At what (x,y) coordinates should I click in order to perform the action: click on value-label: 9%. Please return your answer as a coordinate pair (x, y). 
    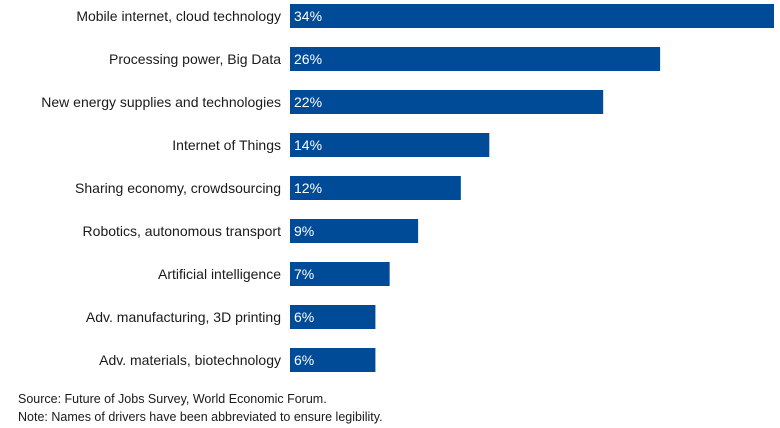
    Looking at the image, I should click on (304, 231).